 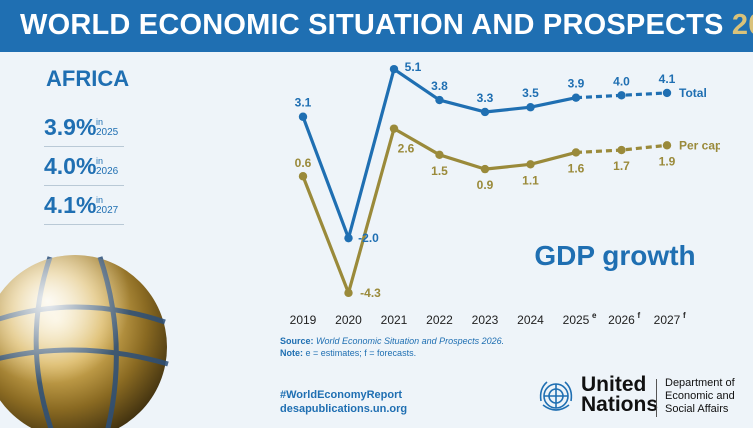 What do you see at coordinates (530, 93) in the screenshot?
I see `data-label: 3.5` at bounding box center [530, 93].